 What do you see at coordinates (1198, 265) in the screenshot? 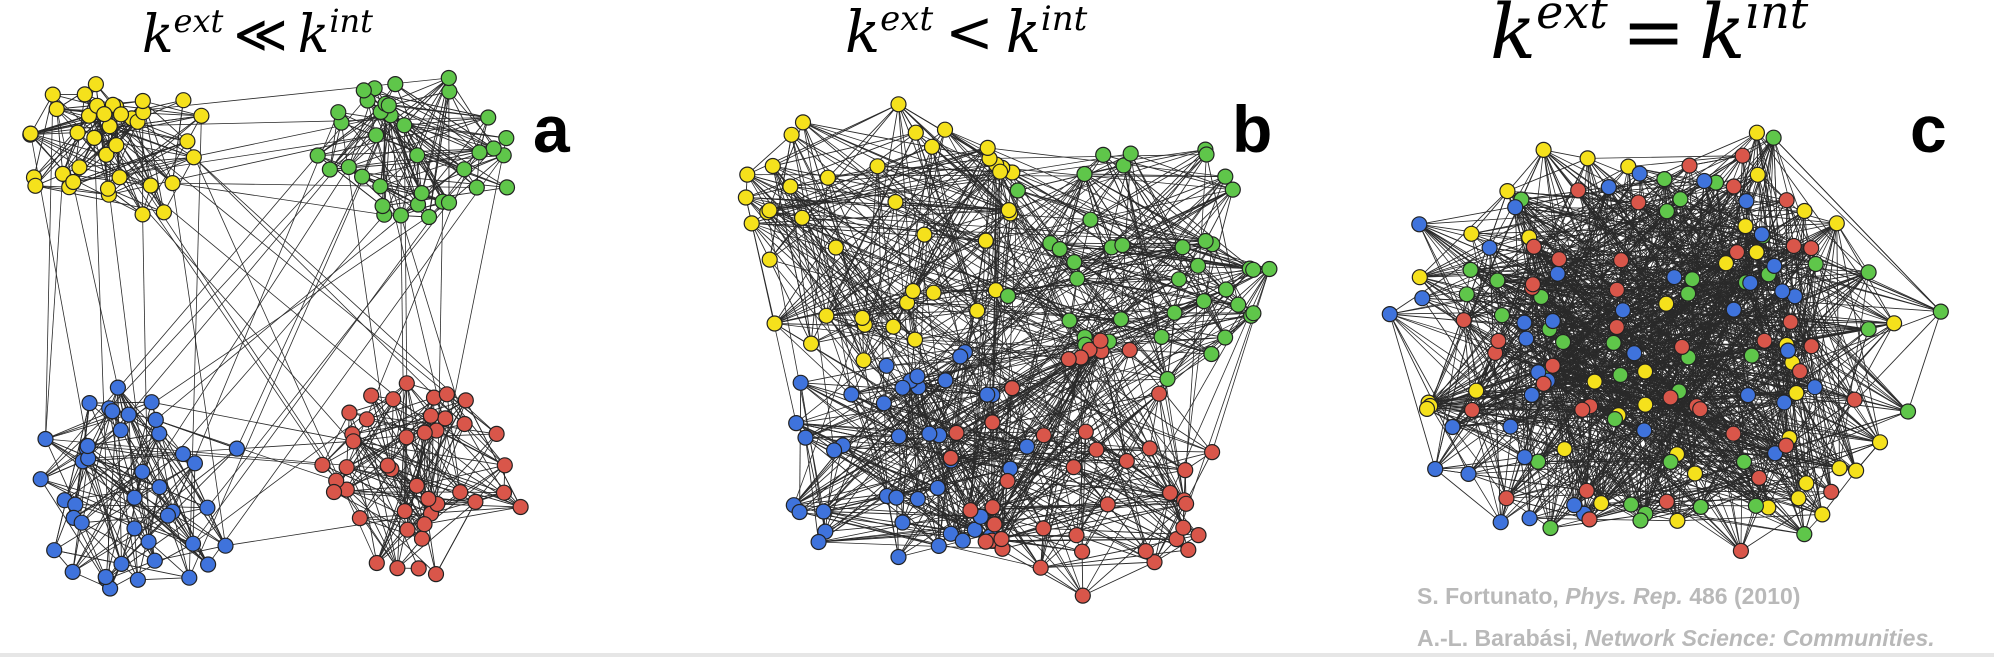
I see `node-green-b` at bounding box center [1198, 265].